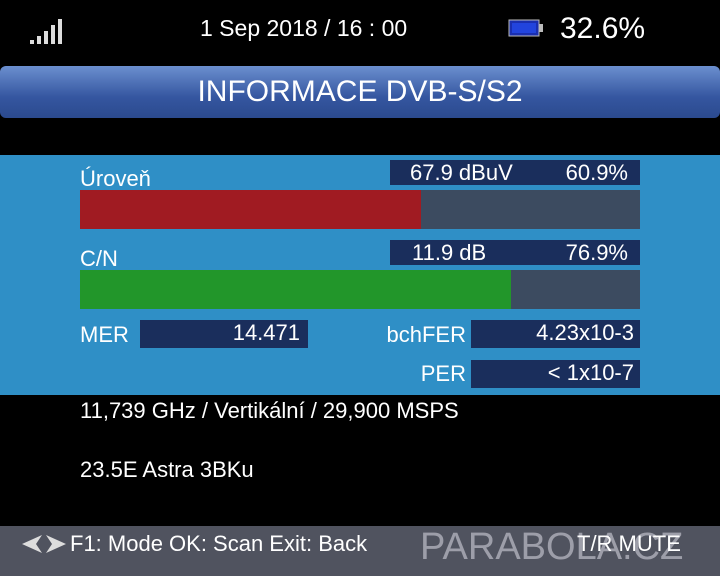 The image size is (720, 576). I want to click on bchfer-value: 4.23x10-3, so click(585, 332).